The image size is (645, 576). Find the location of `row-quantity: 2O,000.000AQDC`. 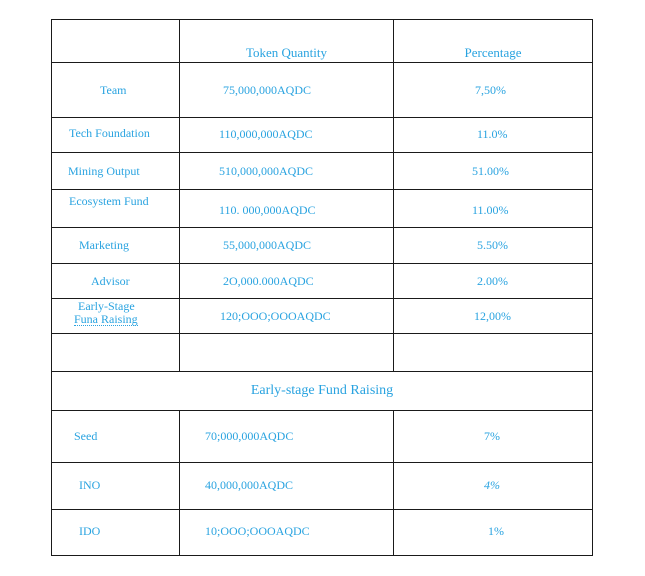

row-quantity: 2O,000.000AQDC is located at coordinates (268, 281).